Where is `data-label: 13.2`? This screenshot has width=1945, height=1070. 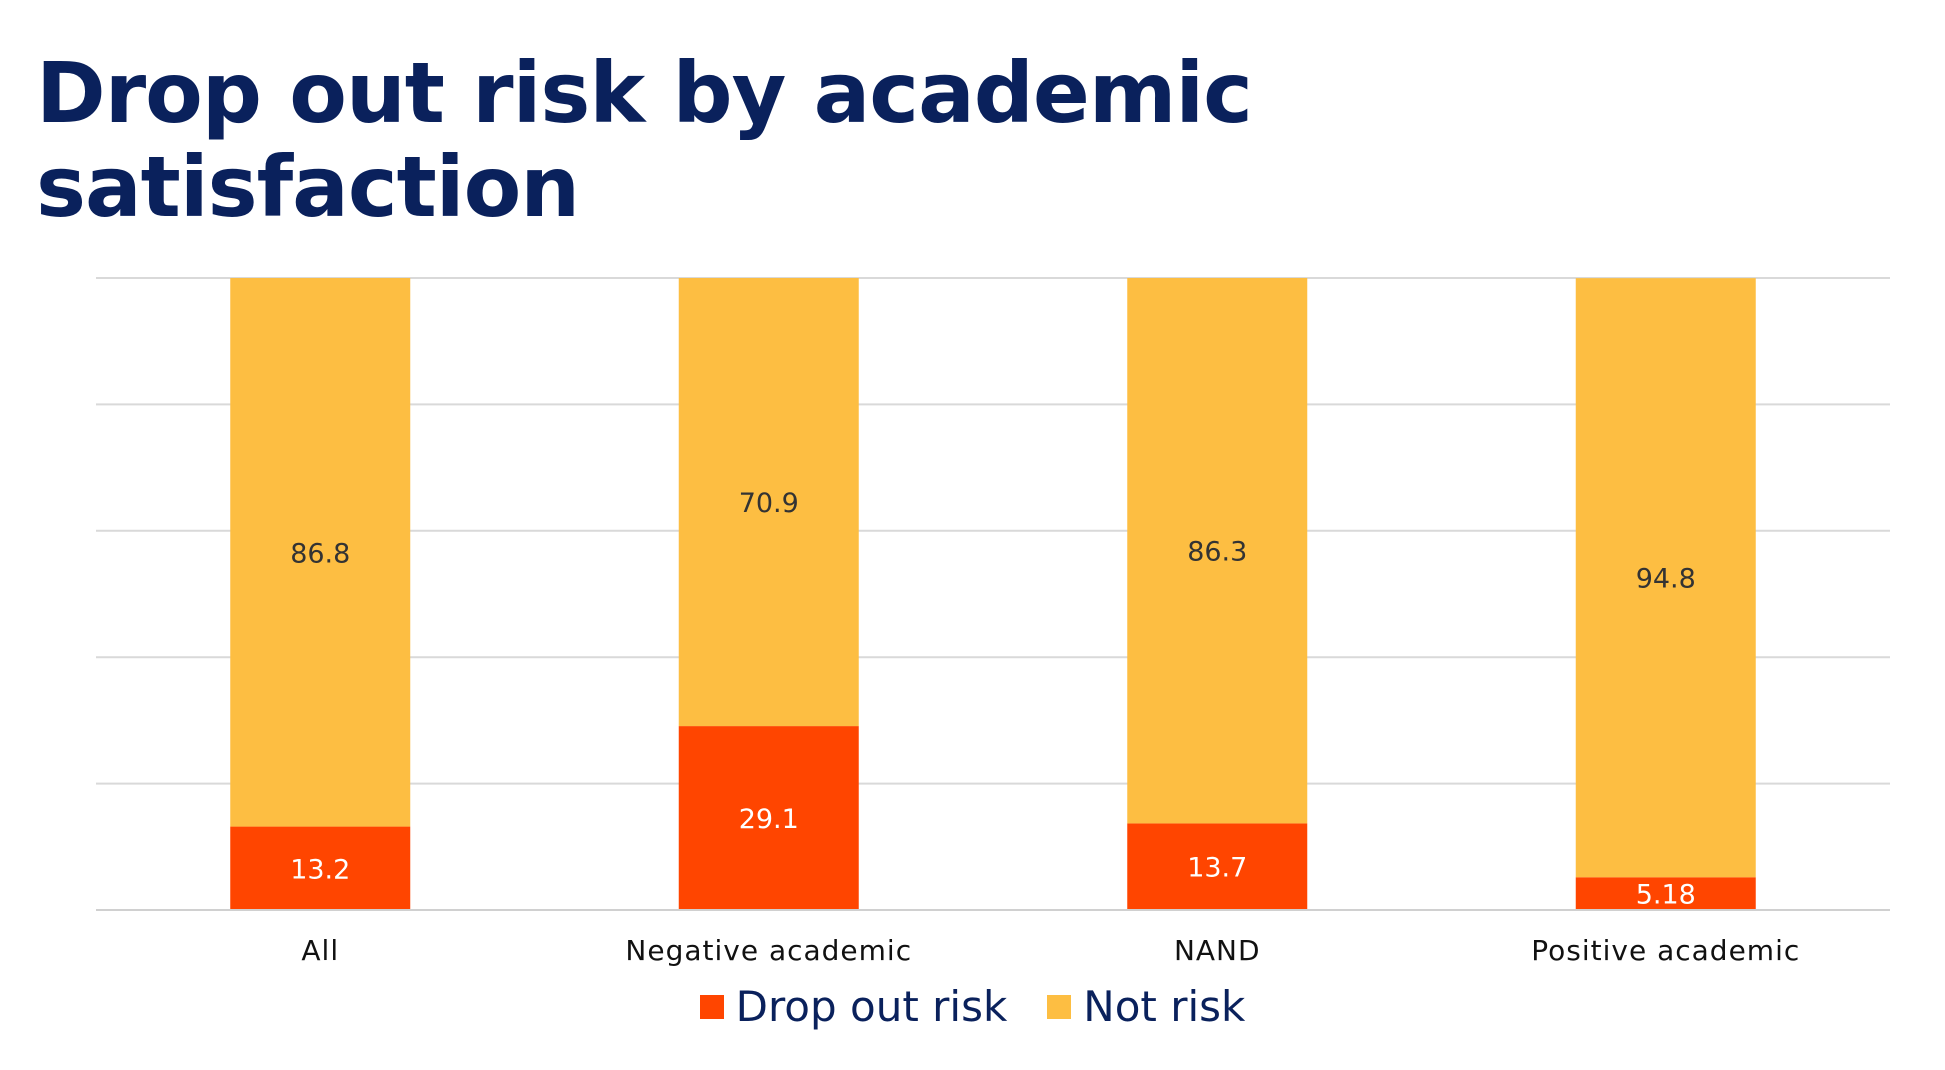
data-label: 13.2 is located at coordinates (320, 869).